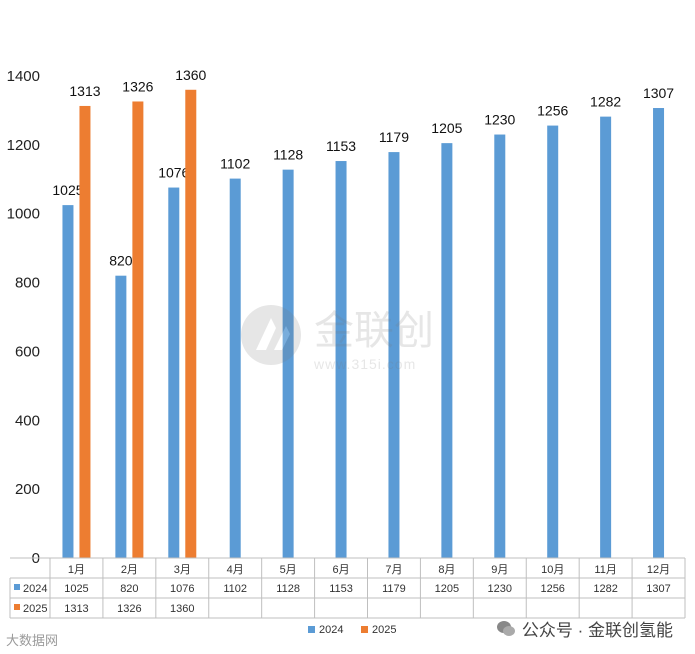 This screenshot has height=654, width=695. I want to click on data-label: 1360, so click(190, 75).